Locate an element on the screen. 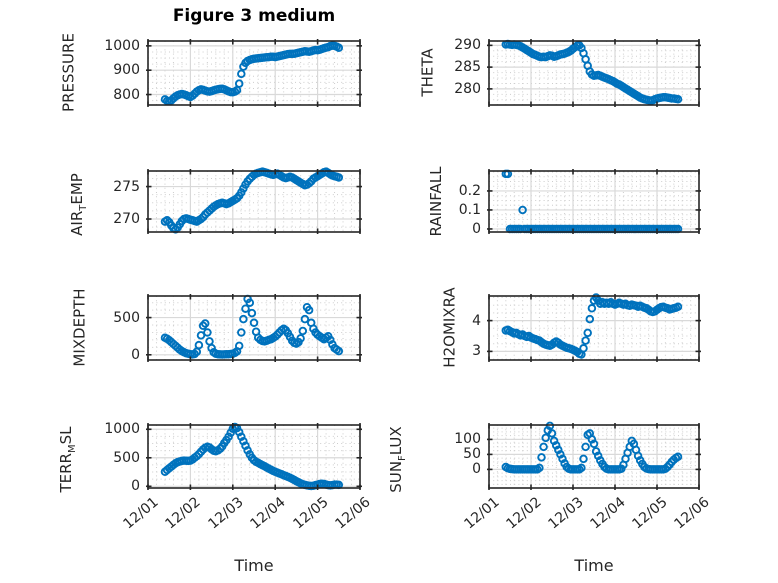  ylabel-mixdepth: MIXDEPTH is located at coordinates (80, 328).